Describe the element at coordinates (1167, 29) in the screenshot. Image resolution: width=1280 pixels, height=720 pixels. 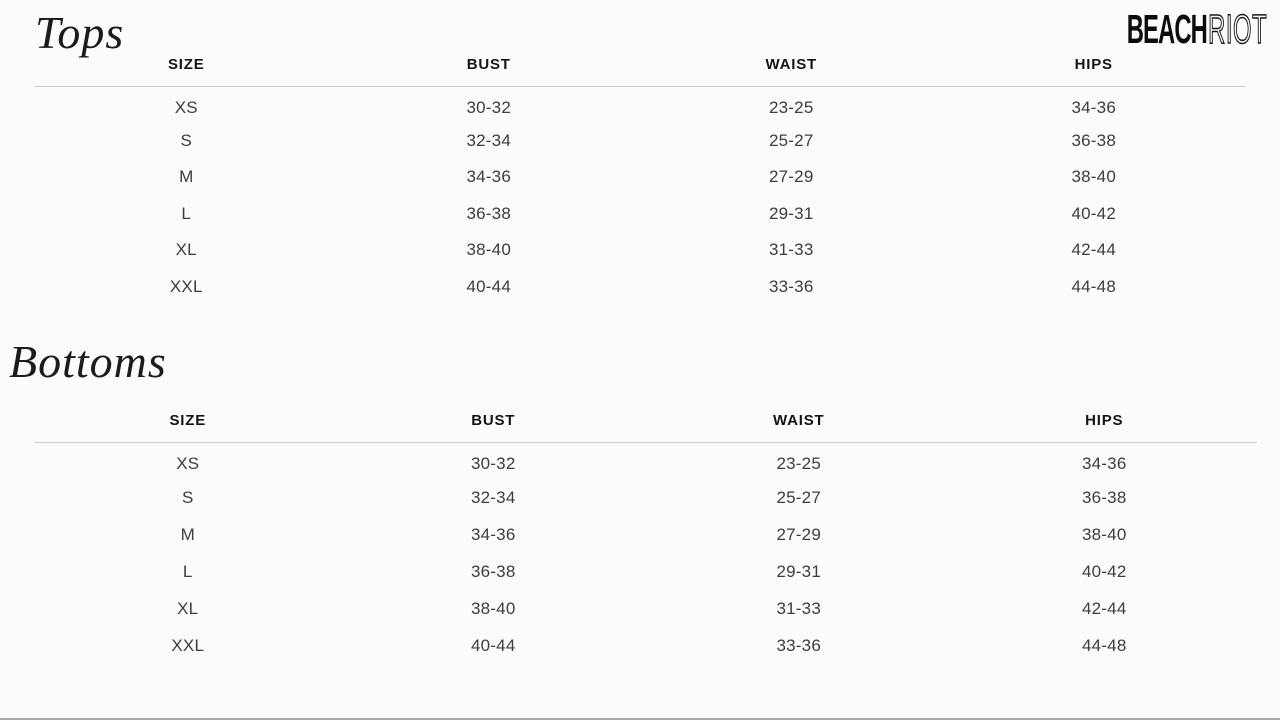
I see `logo-beach-text: BEACH` at that location.